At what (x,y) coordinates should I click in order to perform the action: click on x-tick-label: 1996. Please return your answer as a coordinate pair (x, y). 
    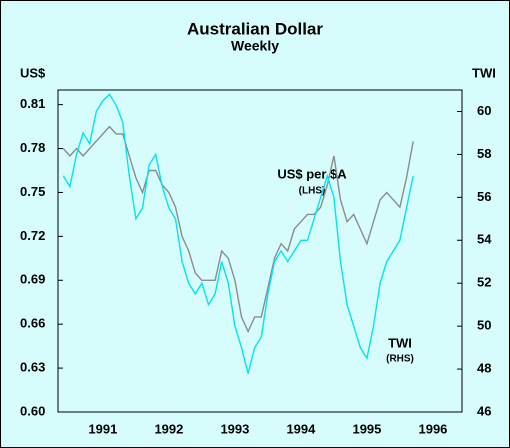
    Looking at the image, I should click on (432, 428).